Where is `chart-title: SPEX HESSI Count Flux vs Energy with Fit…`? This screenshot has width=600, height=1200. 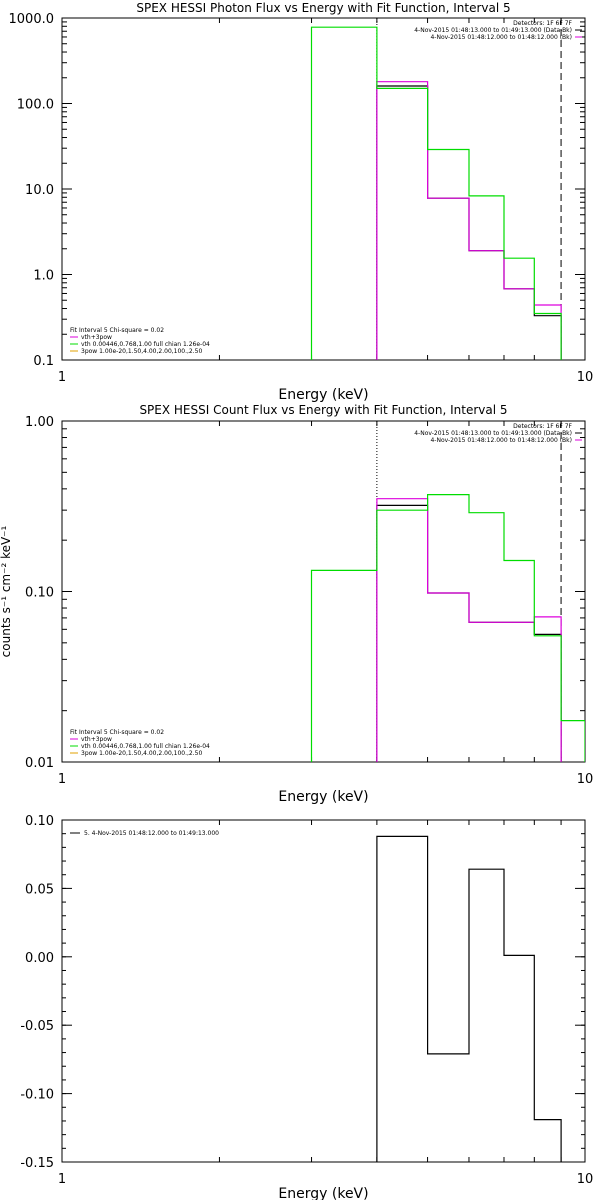
chart-title: SPEX HESSI Count Flux vs Energy with Fit… is located at coordinates (323, 410).